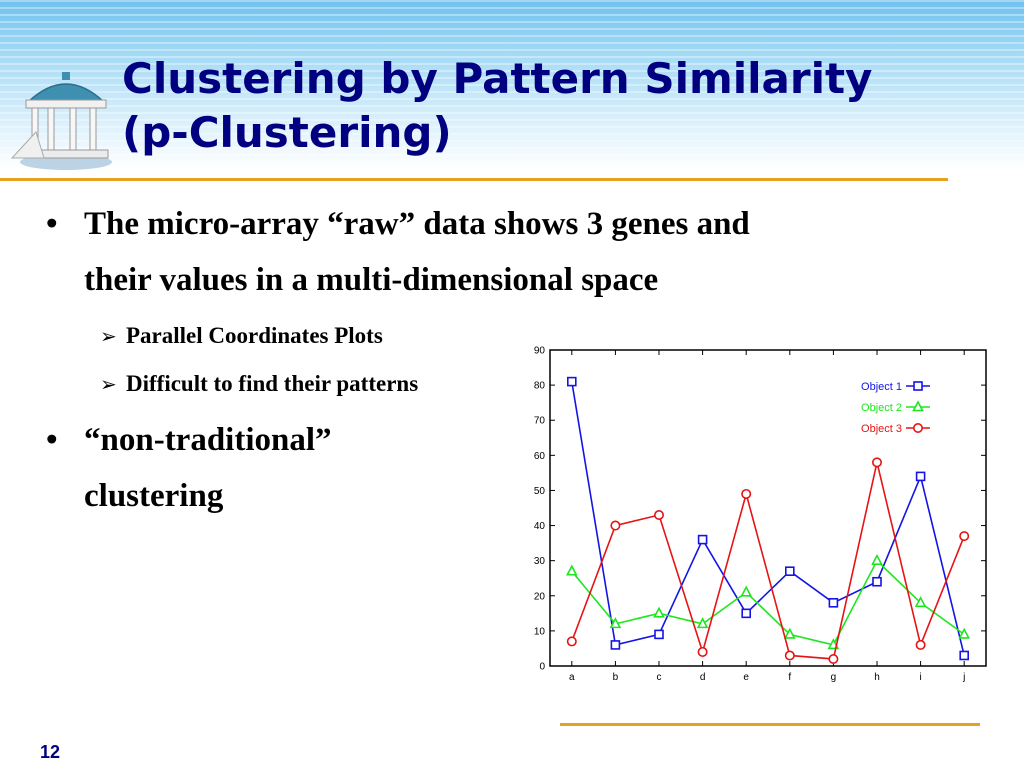  What do you see at coordinates (540, 526) in the screenshot?
I see `y-tick-label: 40` at bounding box center [540, 526].